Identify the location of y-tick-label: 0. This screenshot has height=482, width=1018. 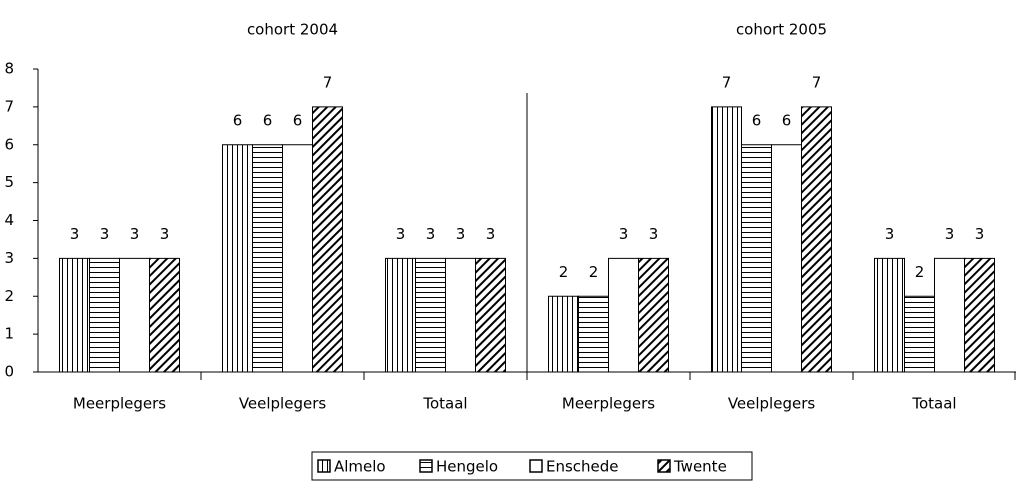
(9, 372).